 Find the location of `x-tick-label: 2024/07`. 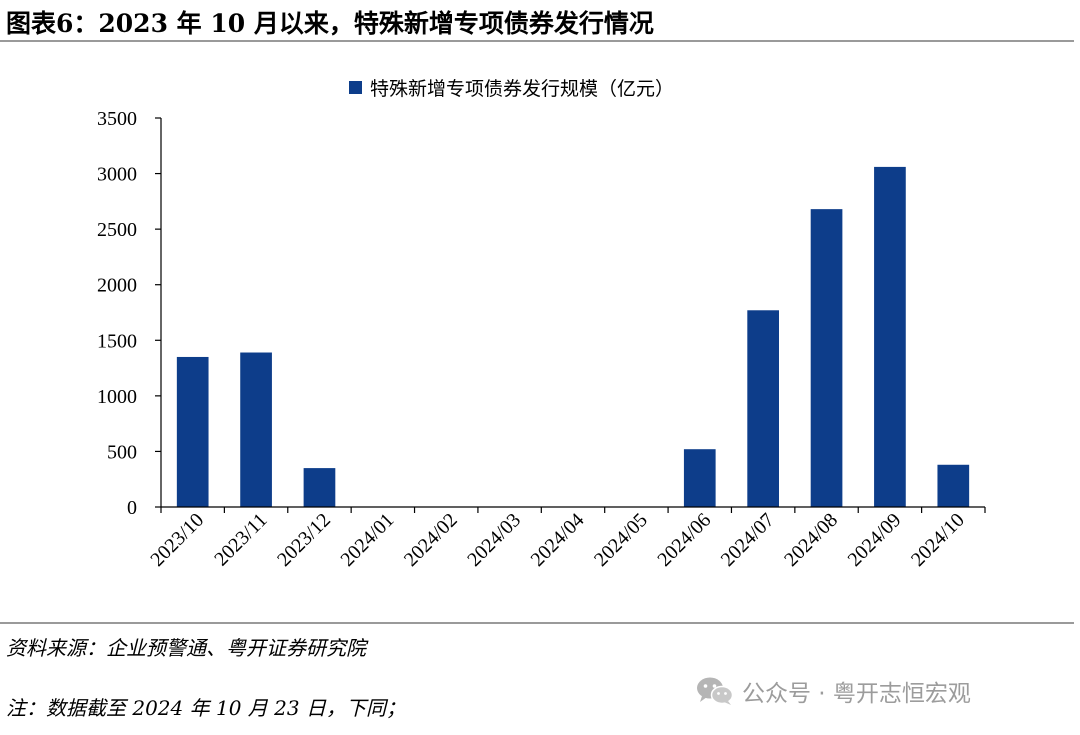

x-tick-label: 2024/07 is located at coordinates (748, 540).